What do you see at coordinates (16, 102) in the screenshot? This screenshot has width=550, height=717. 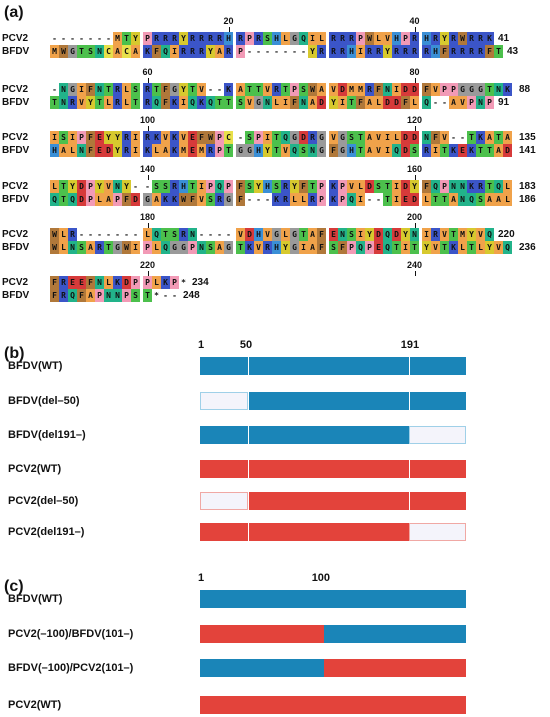 I see `sequence-name: BFDV` at bounding box center [16, 102].